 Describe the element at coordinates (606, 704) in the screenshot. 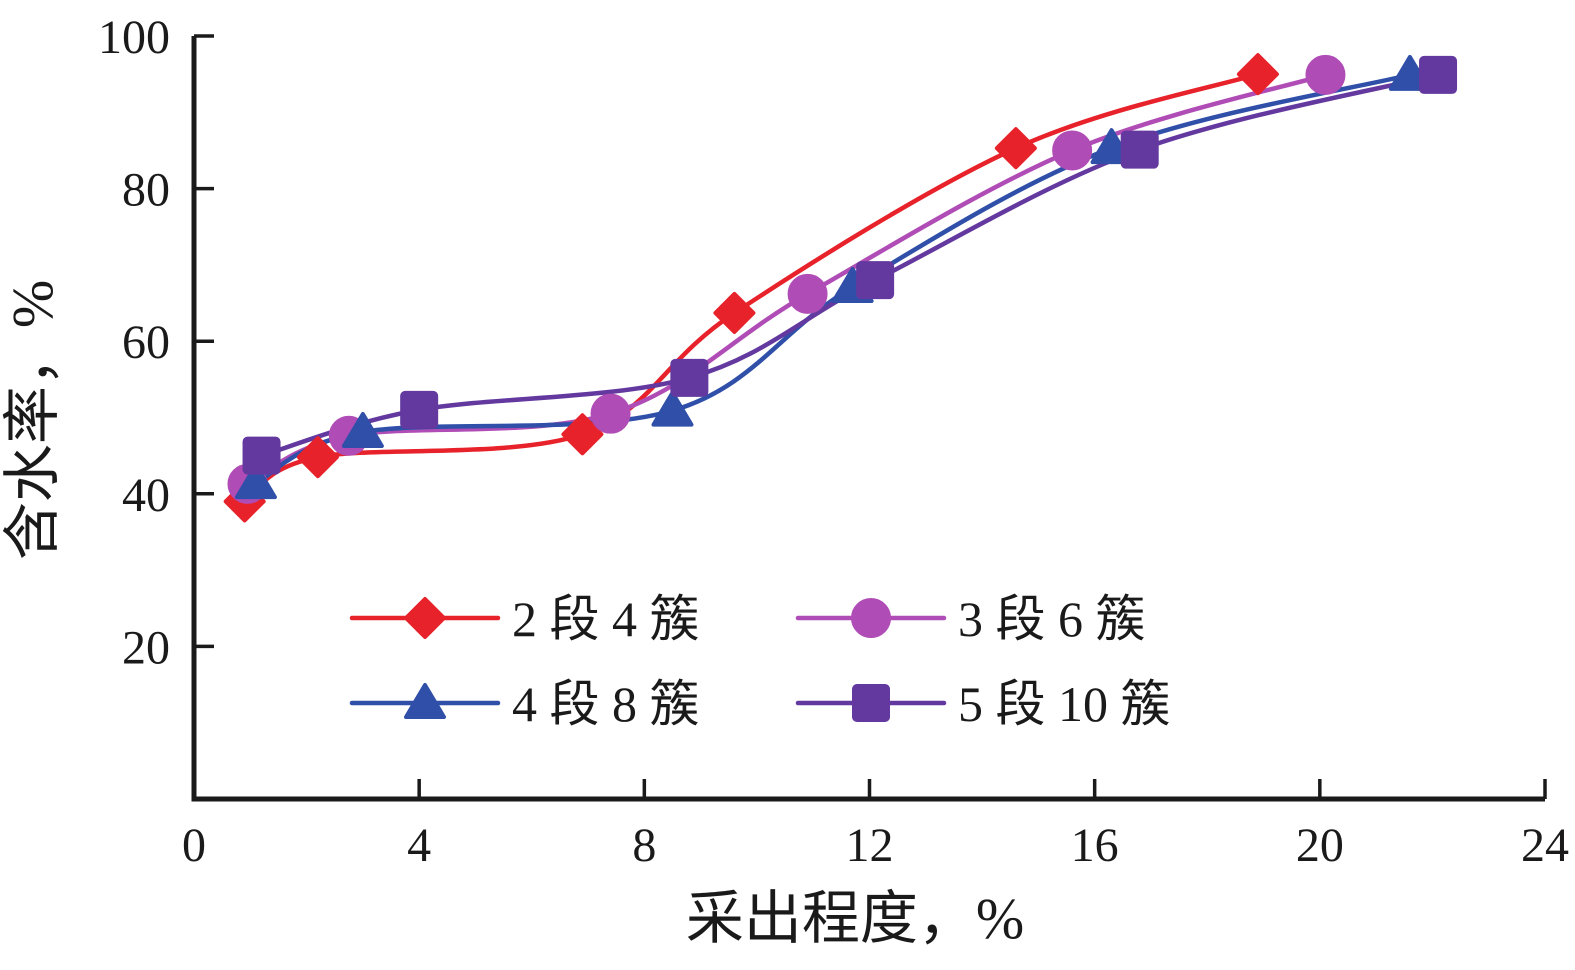

I see `legend-label-series-3: 4 段 8 簇` at that location.